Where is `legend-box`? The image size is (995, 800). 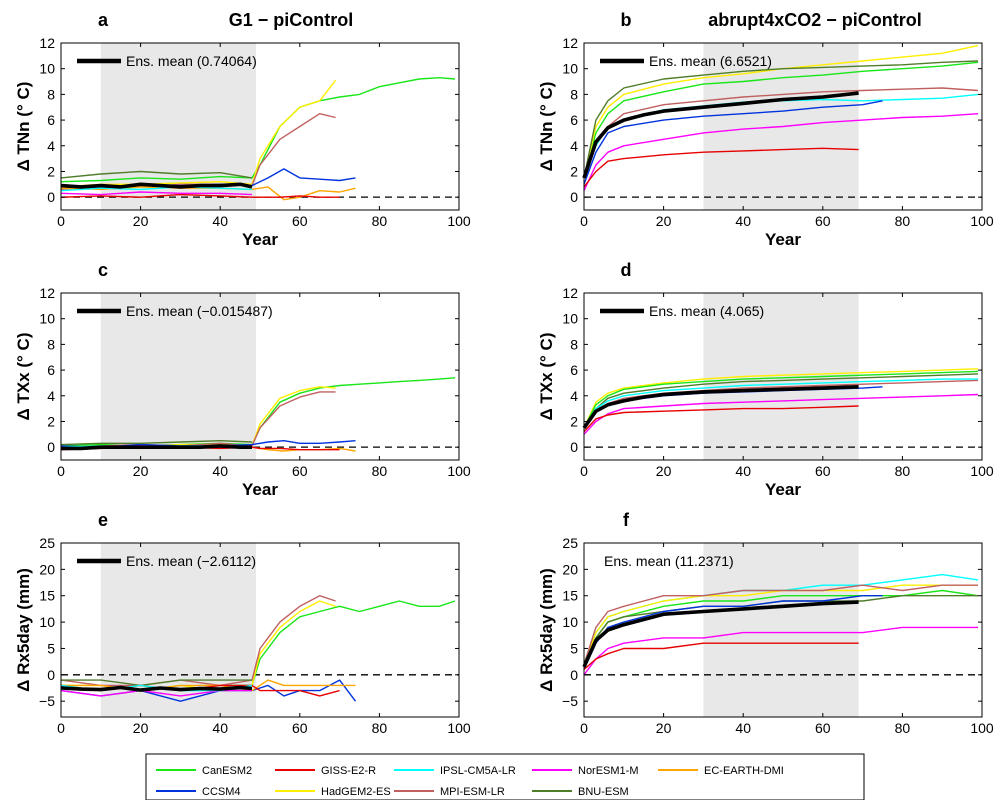 legend-box is located at coordinates (505, 776).